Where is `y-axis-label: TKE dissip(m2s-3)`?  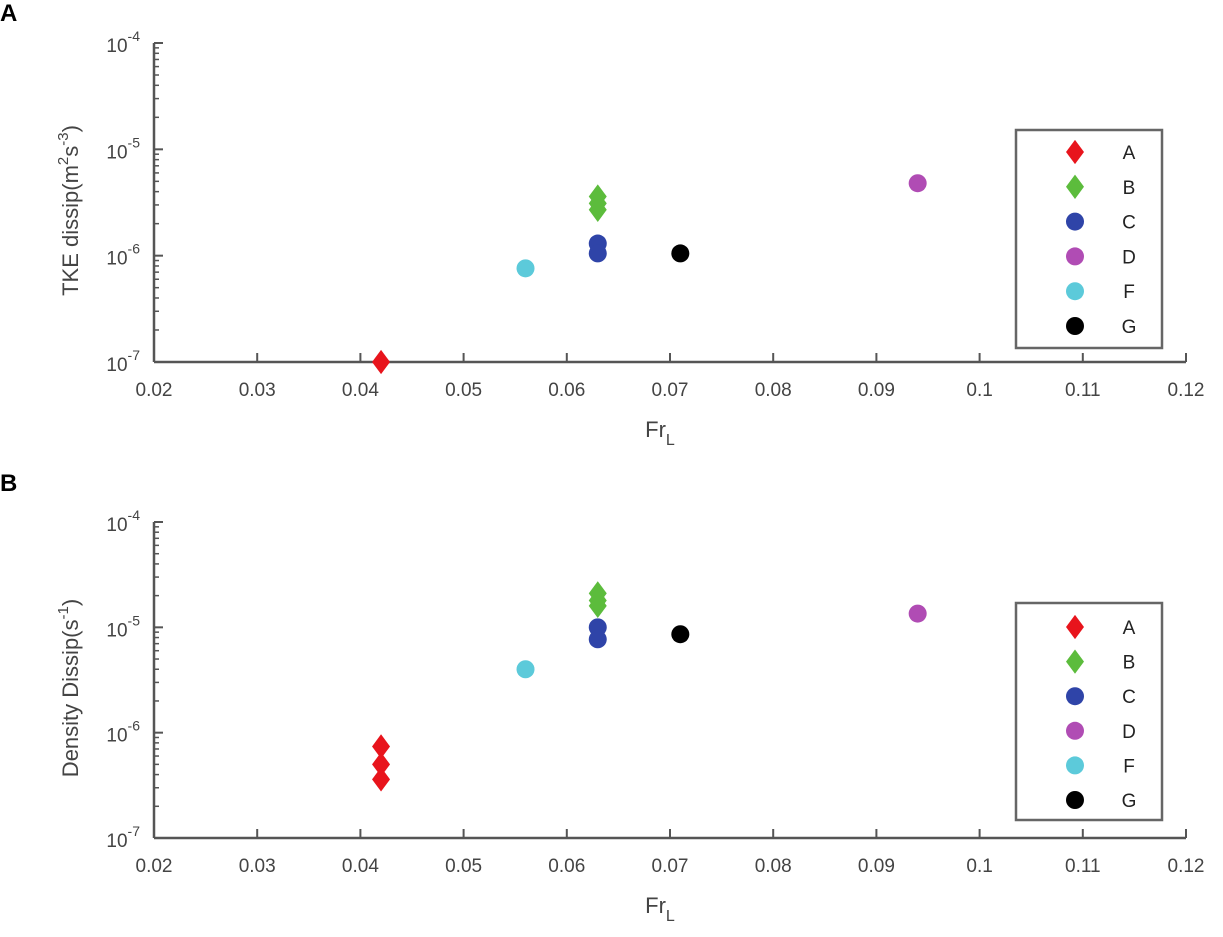 y-axis-label: TKE dissip(m2s-3) is located at coordinates (69, 210).